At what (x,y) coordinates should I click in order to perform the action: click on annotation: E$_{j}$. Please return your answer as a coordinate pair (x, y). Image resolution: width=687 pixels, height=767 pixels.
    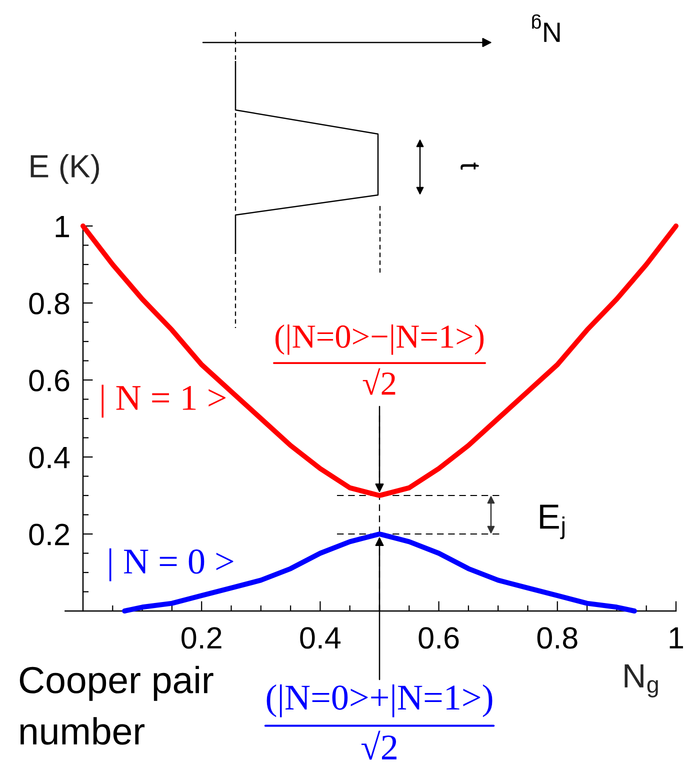
    Looking at the image, I should click on (552, 522).